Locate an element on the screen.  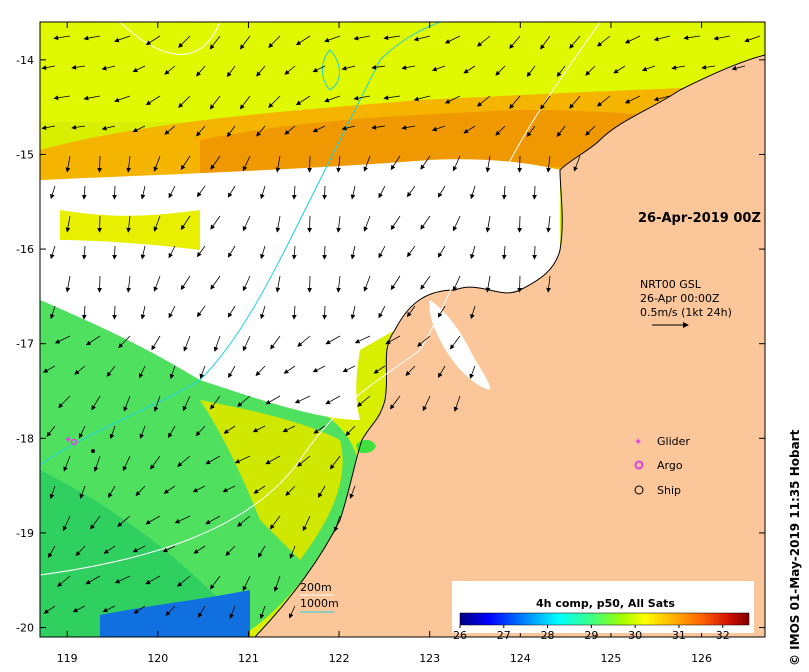
current-legend-scale: 0.5m/s (1kt 24h) is located at coordinates (686, 312).